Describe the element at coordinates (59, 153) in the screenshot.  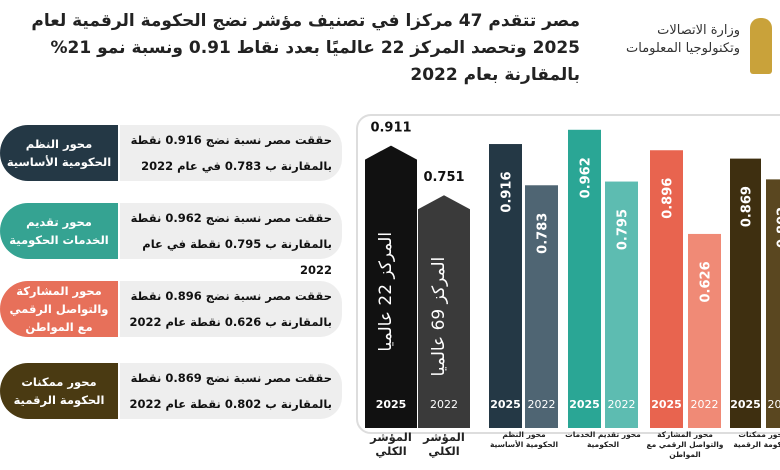
I see `panel-title: محور النظم الحكومية الأساسية` at that location.